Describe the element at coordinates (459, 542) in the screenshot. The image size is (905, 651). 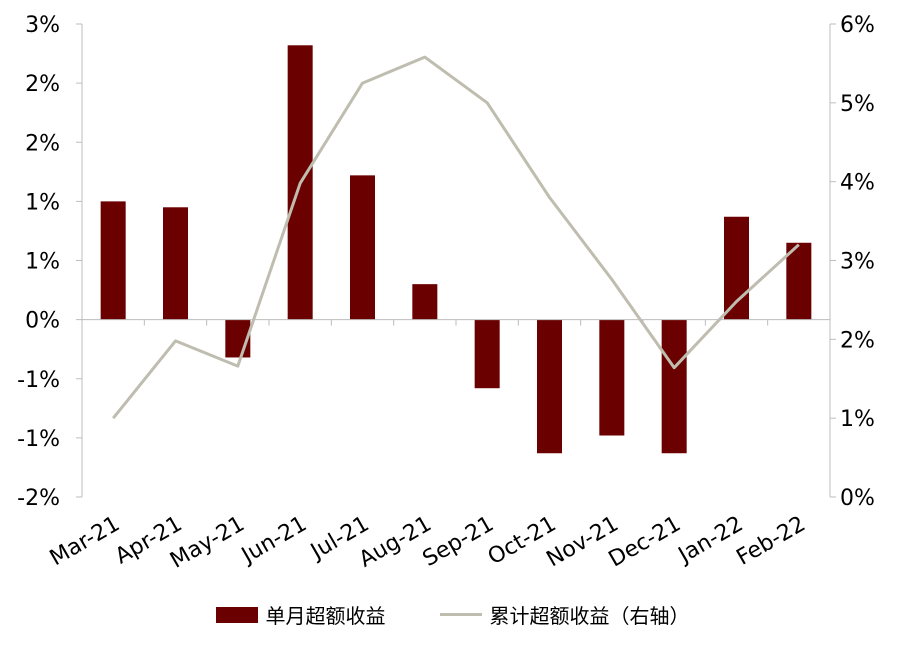
I see `category-label: Sep-21` at that location.